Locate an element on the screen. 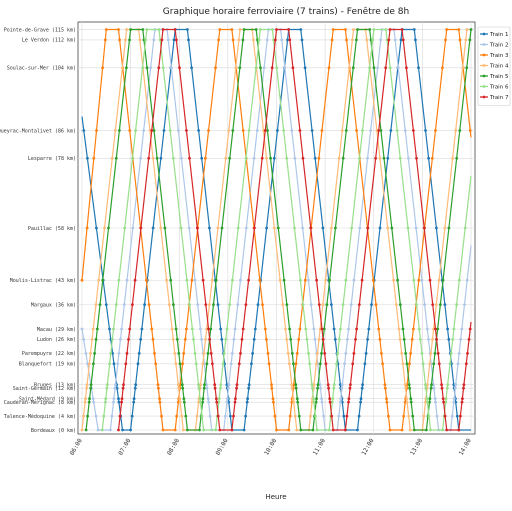 This screenshot has height=511, width=512. time-tick-label: 07:00 is located at coordinates (124, 446).